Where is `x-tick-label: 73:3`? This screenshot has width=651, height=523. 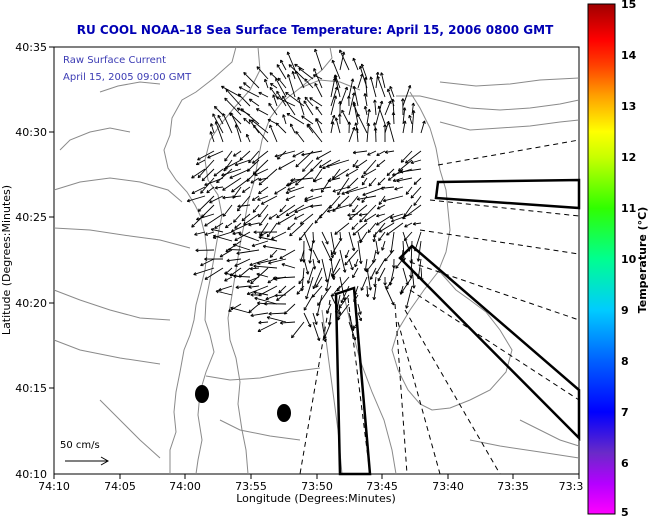 x-tick-label: 73:3 is located at coordinates (571, 486).